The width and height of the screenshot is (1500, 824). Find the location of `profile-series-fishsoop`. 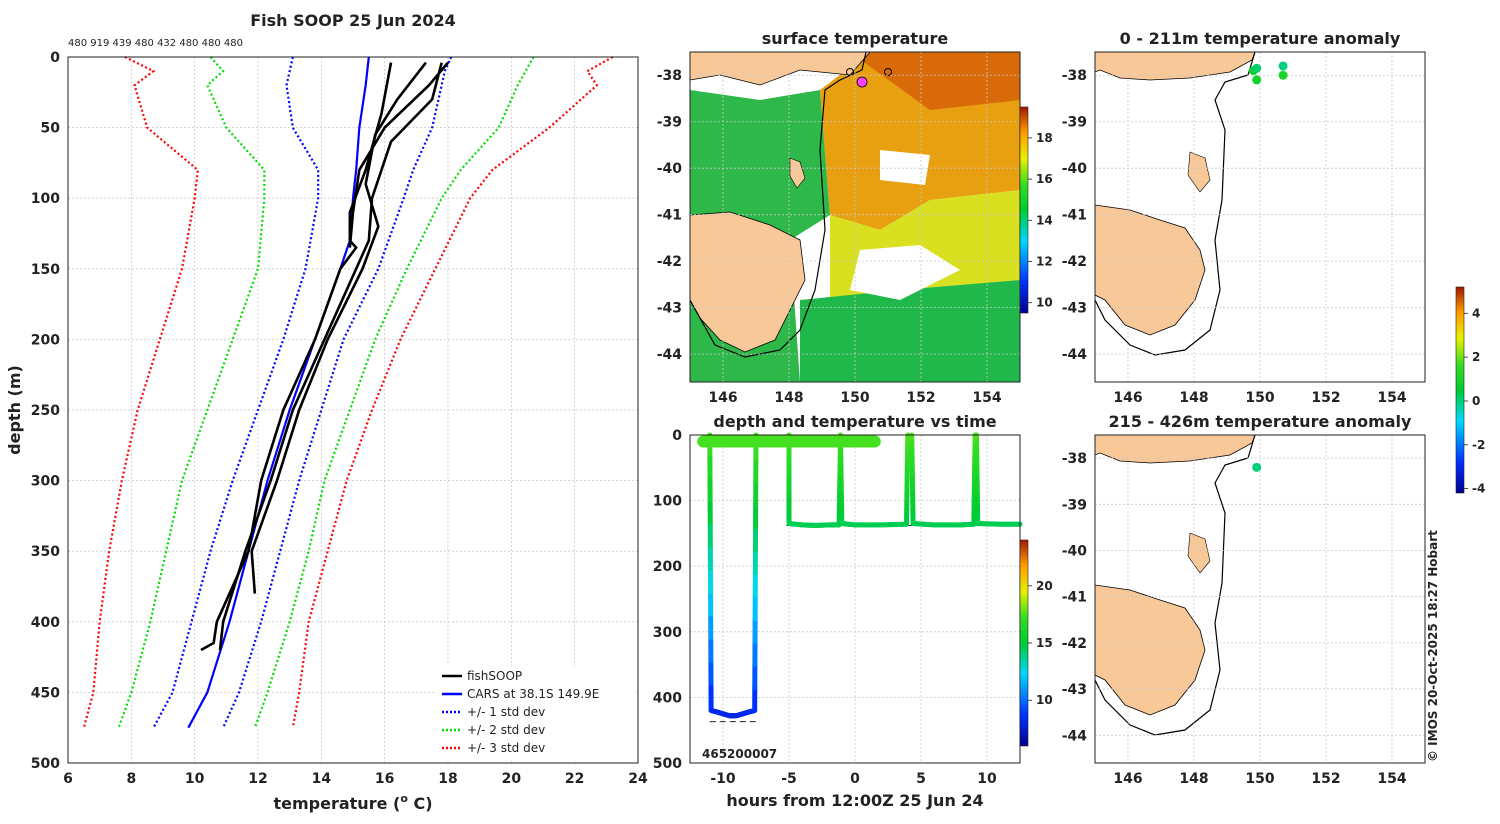

profile-series-fishsoop is located at coordinates (296, 356).